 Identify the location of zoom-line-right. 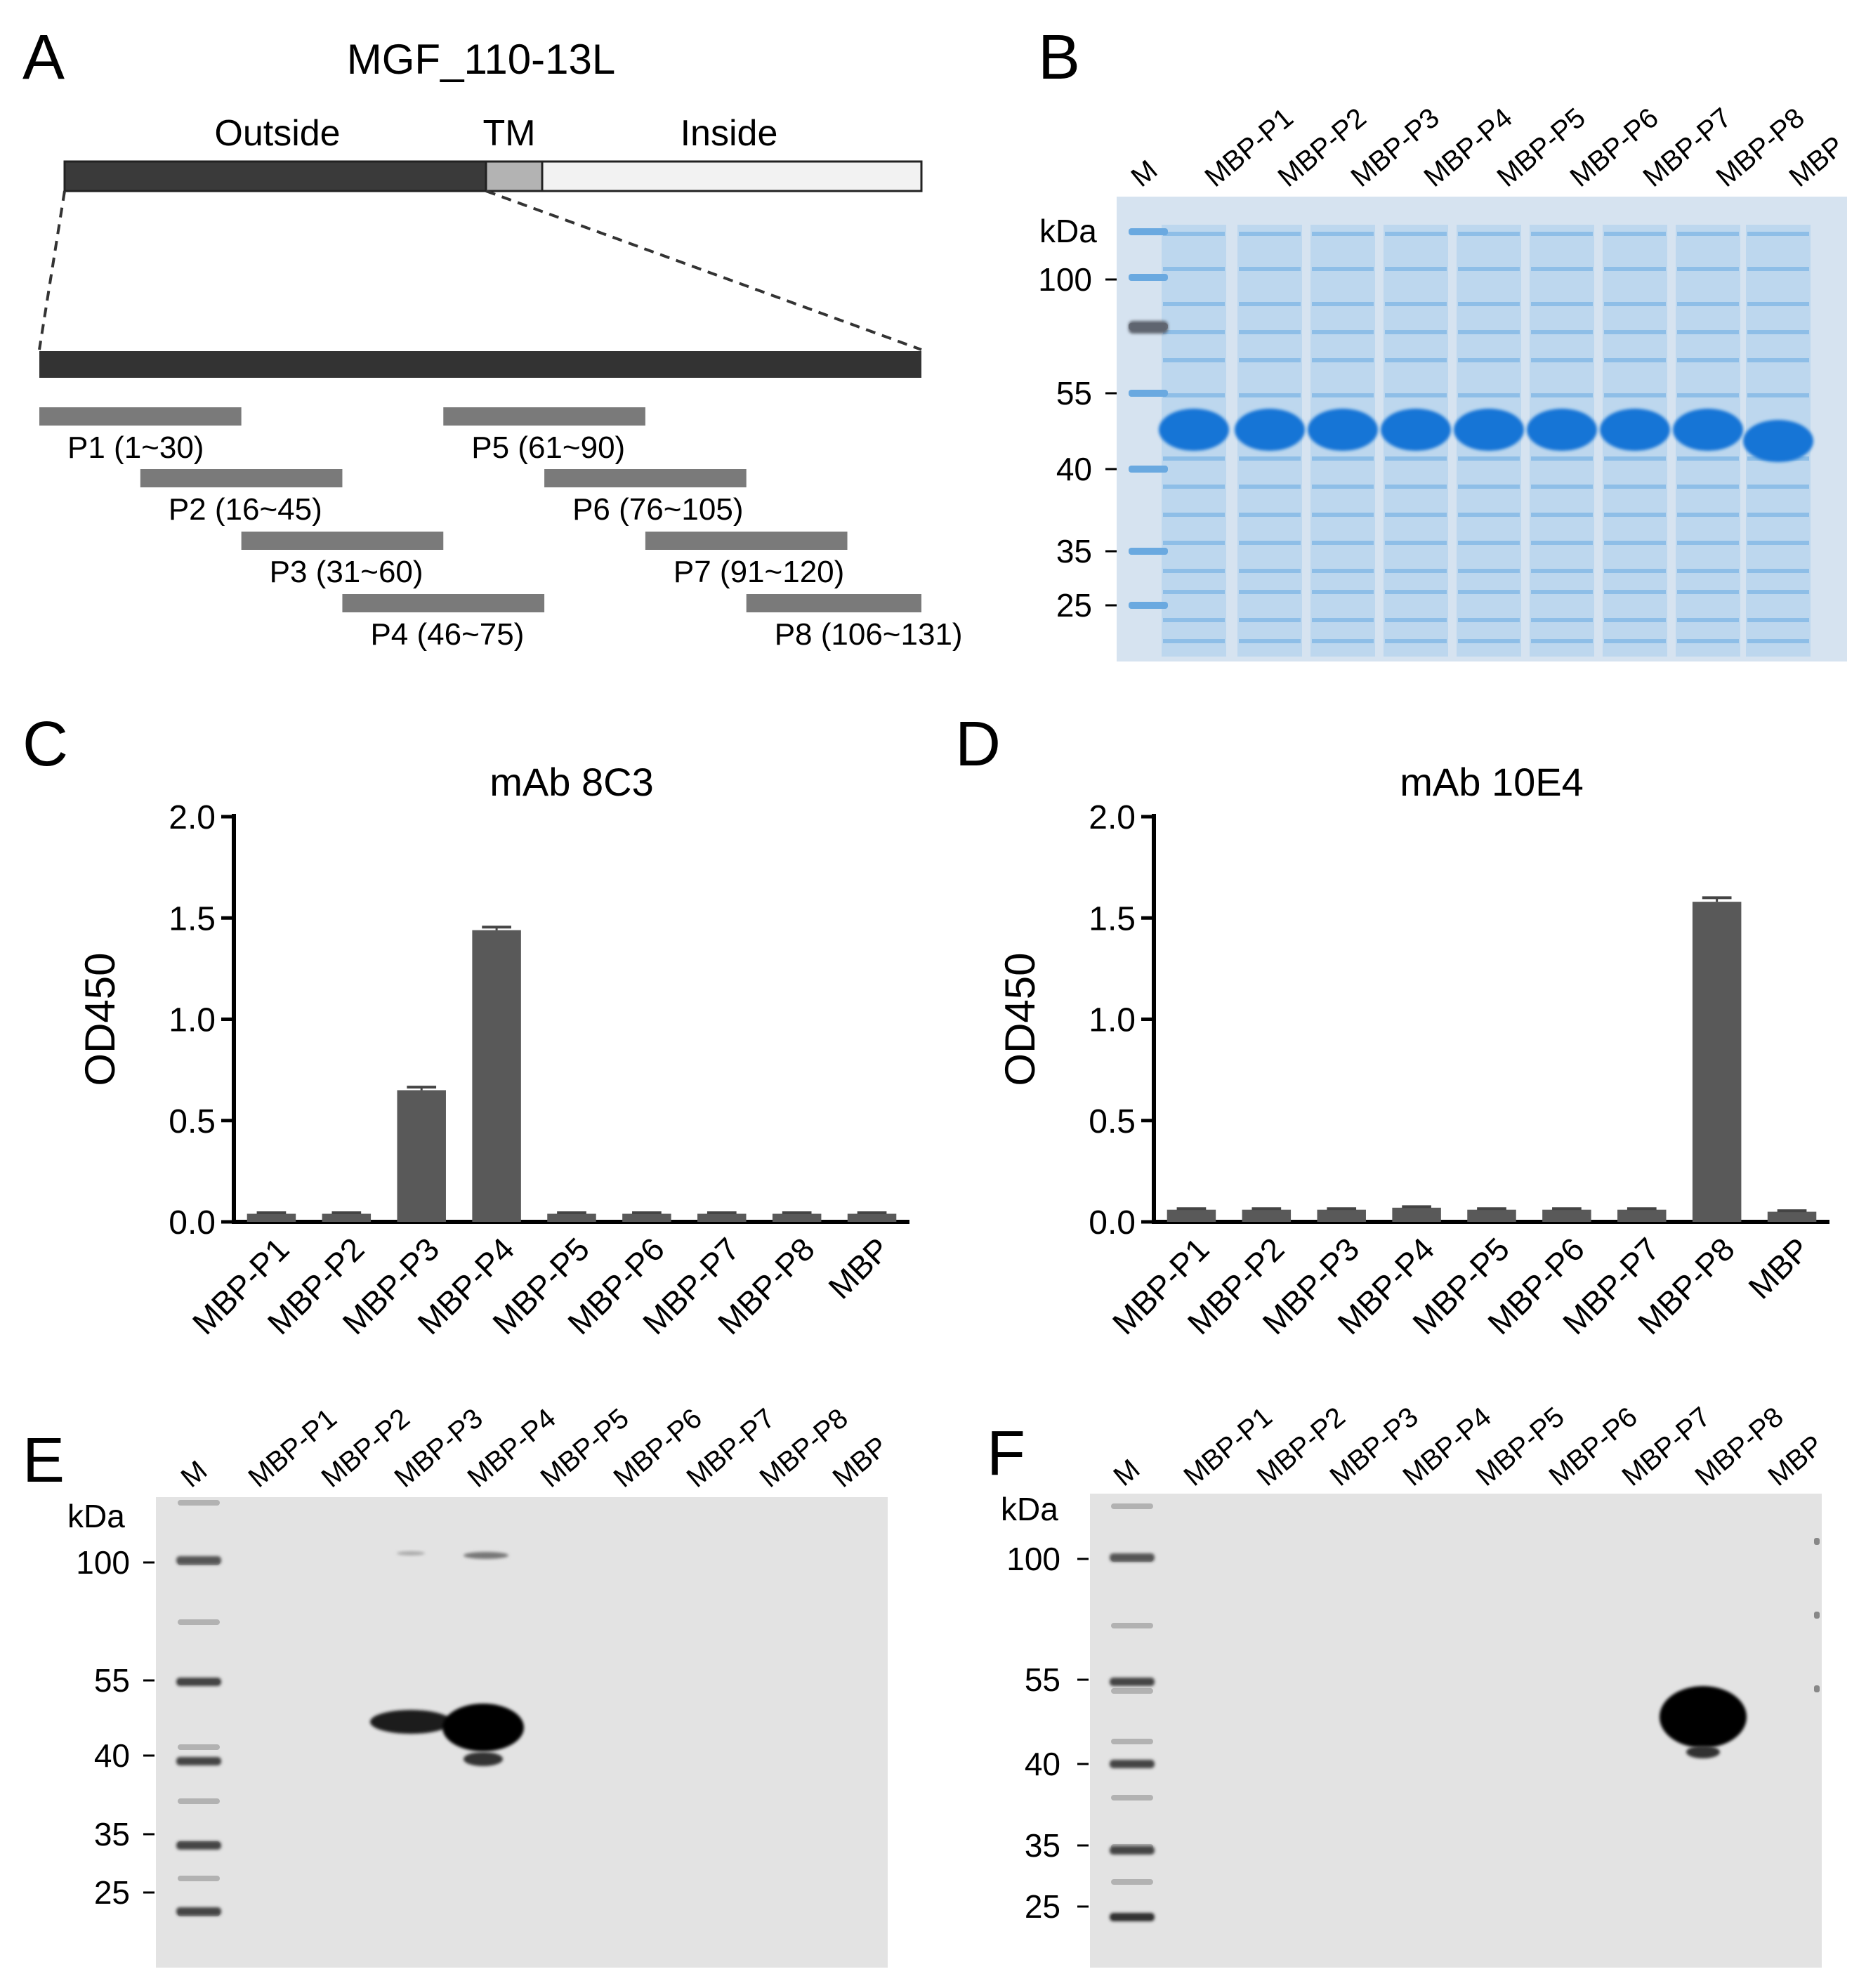
(703, 270).